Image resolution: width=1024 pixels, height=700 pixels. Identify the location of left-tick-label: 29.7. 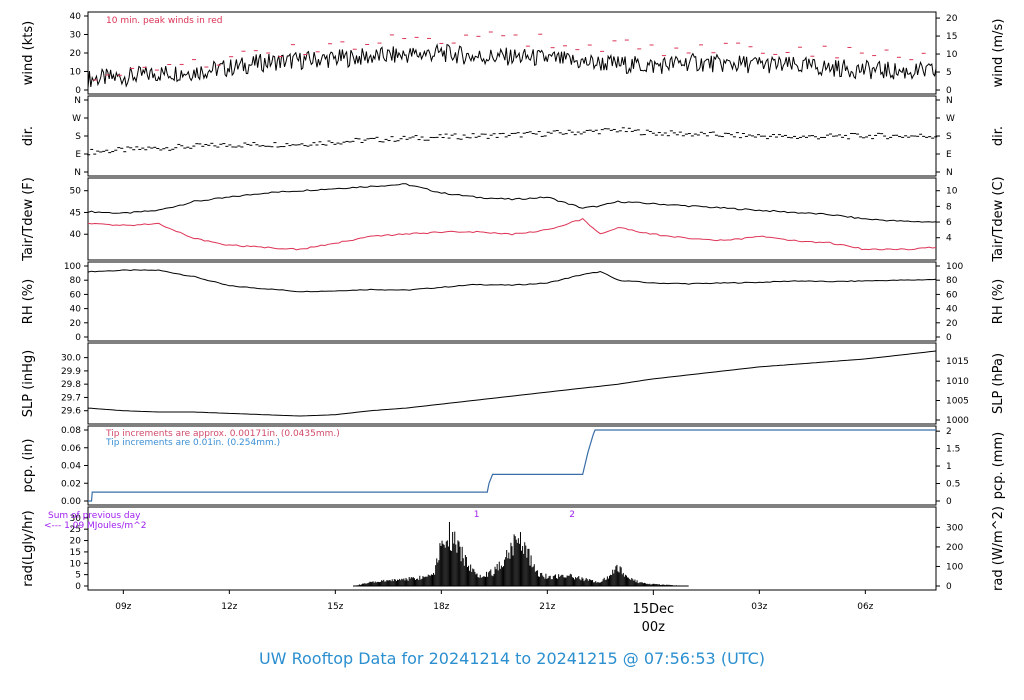
(71, 398).